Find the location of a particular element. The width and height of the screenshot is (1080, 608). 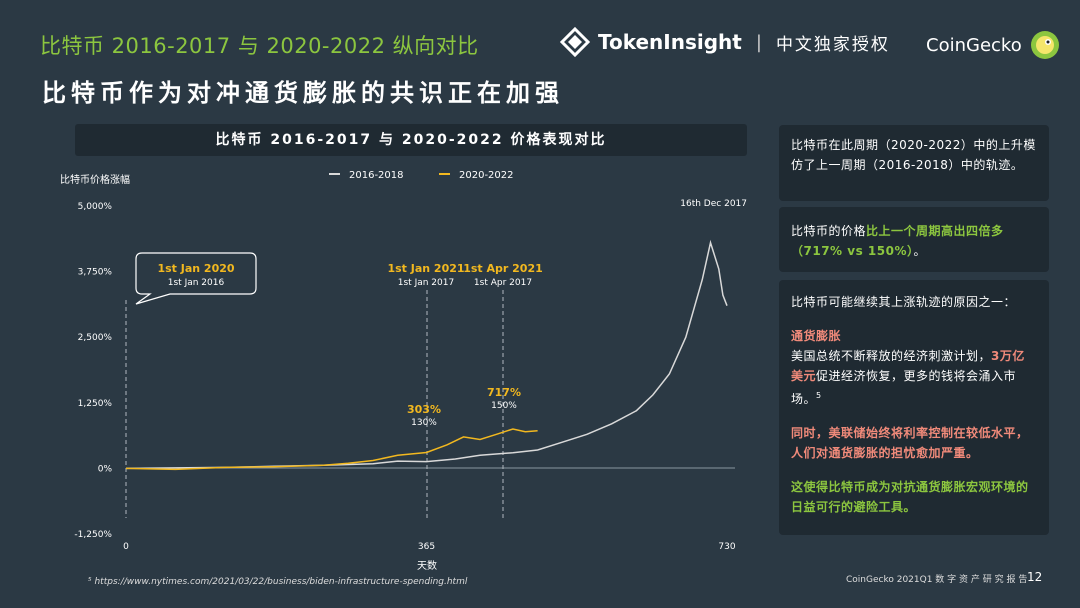

card3-p1-post: 促进经济恢复，更多的钱将会涌入市场。 is located at coordinates (904, 387).